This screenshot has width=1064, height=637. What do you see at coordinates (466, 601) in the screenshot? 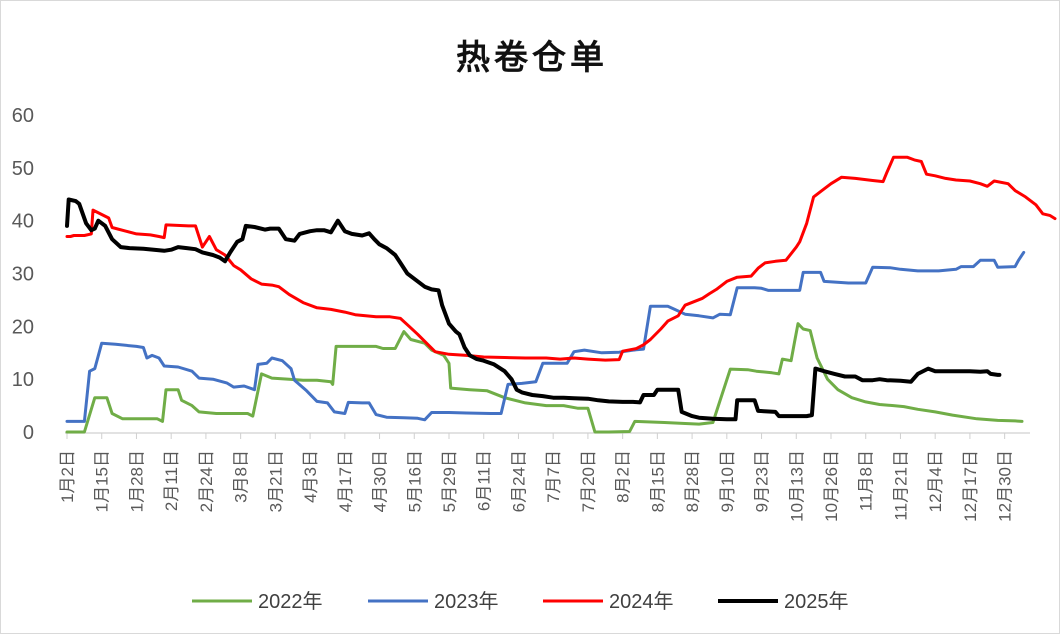
I see `legend-label: 2023年` at bounding box center [466, 601].